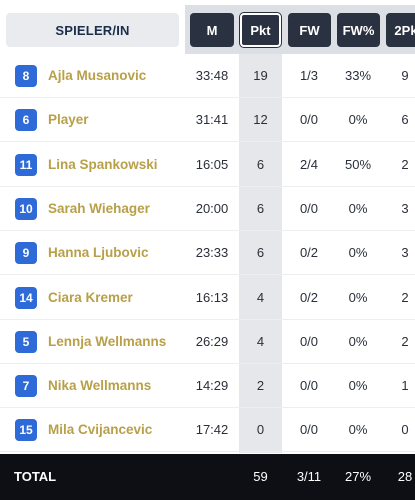 Image resolution: width=415 pixels, height=500 pixels. I want to click on column-header-minutes: M, so click(212, 30).